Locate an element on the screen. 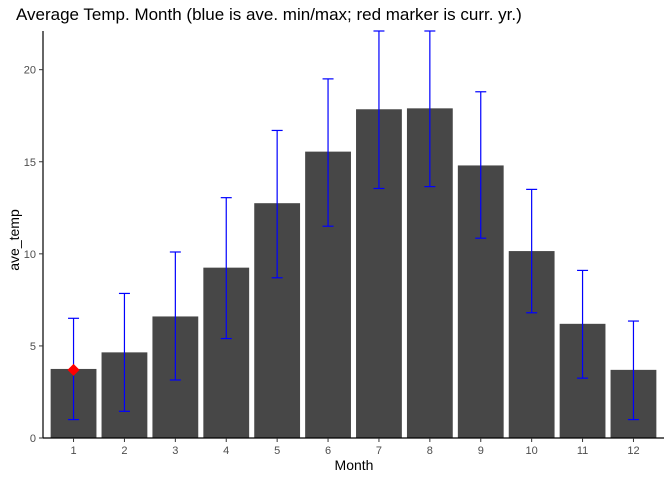 The image size is (672, 480). y-tick-label: 15 is located at coordinates (30, 163).